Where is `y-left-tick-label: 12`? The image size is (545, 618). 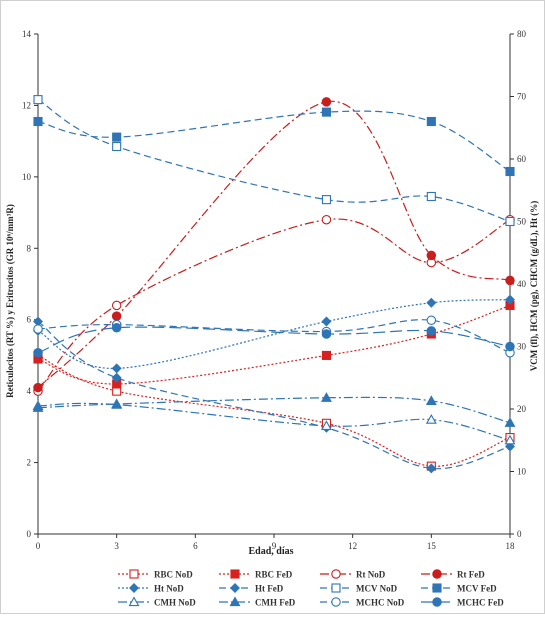
y-left-tick-label: 12 is located at coordinates (26, 105).